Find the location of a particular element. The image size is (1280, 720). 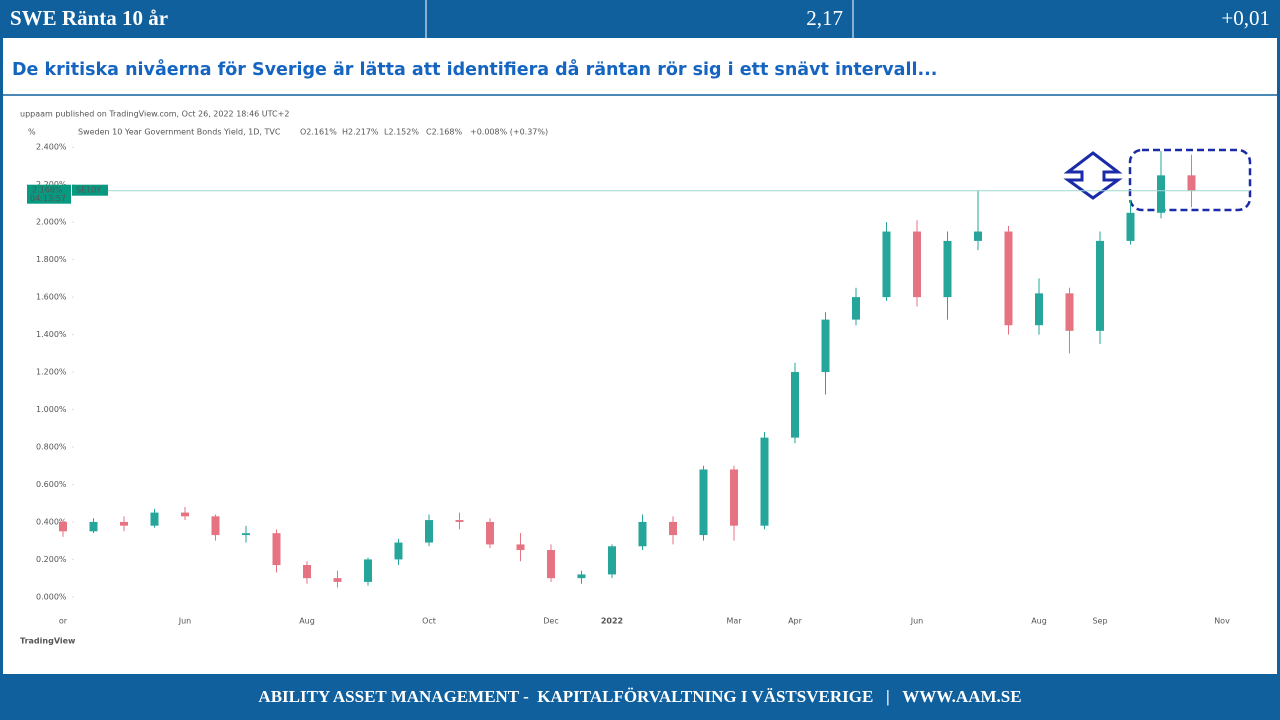

x-tick-label: Oct is located at coordinates (429, 621).